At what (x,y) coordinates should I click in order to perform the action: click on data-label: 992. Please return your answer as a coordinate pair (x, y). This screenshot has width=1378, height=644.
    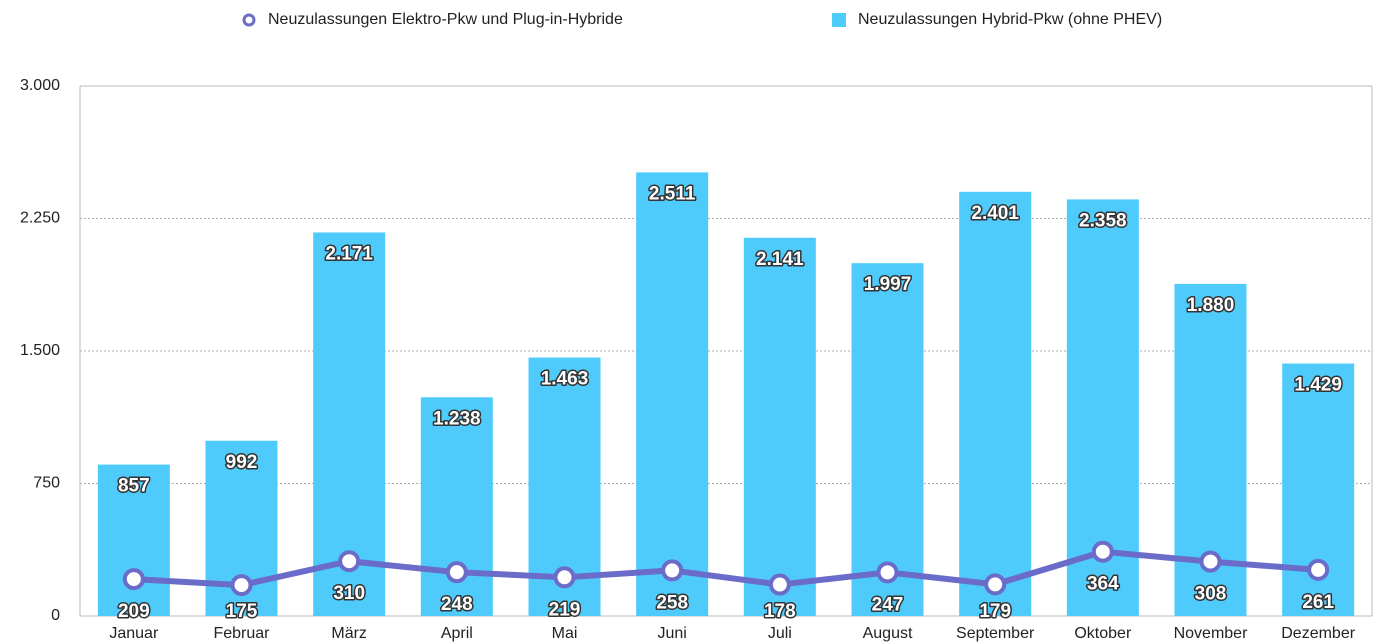
    Looking at the image, I should click on (242, 462).